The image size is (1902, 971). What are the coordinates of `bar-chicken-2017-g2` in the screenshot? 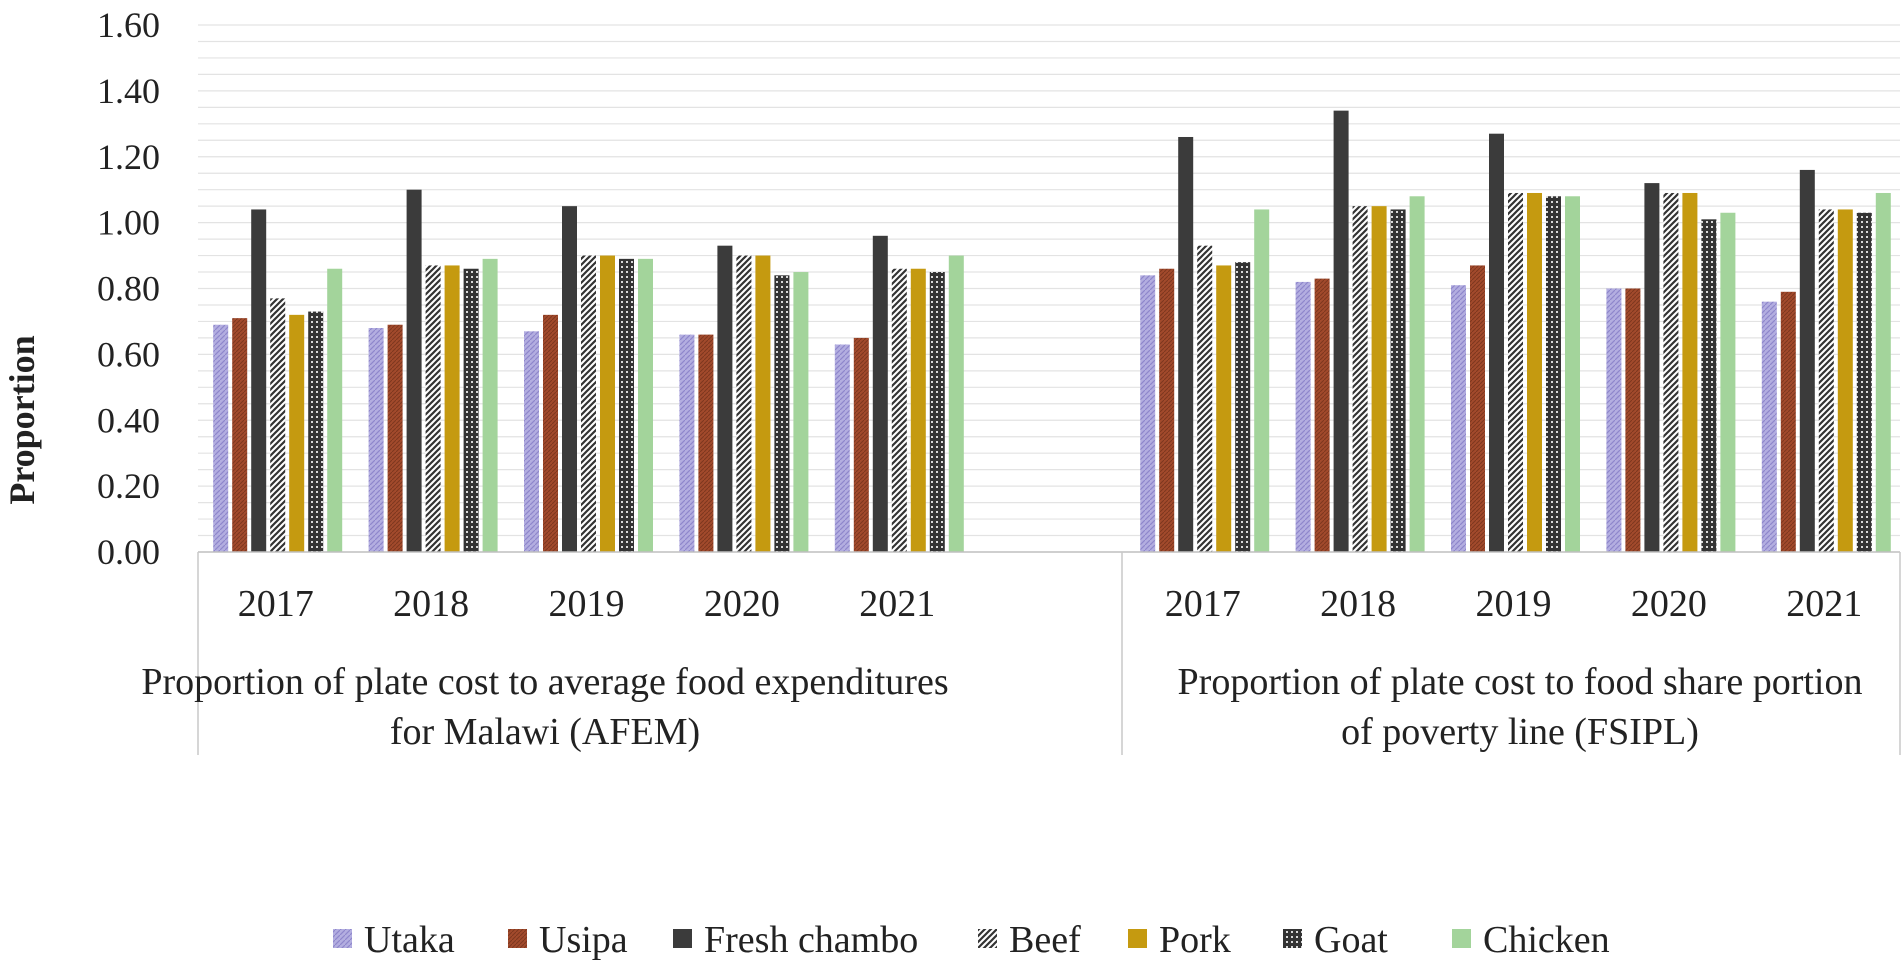 It's located at (1262, 380).